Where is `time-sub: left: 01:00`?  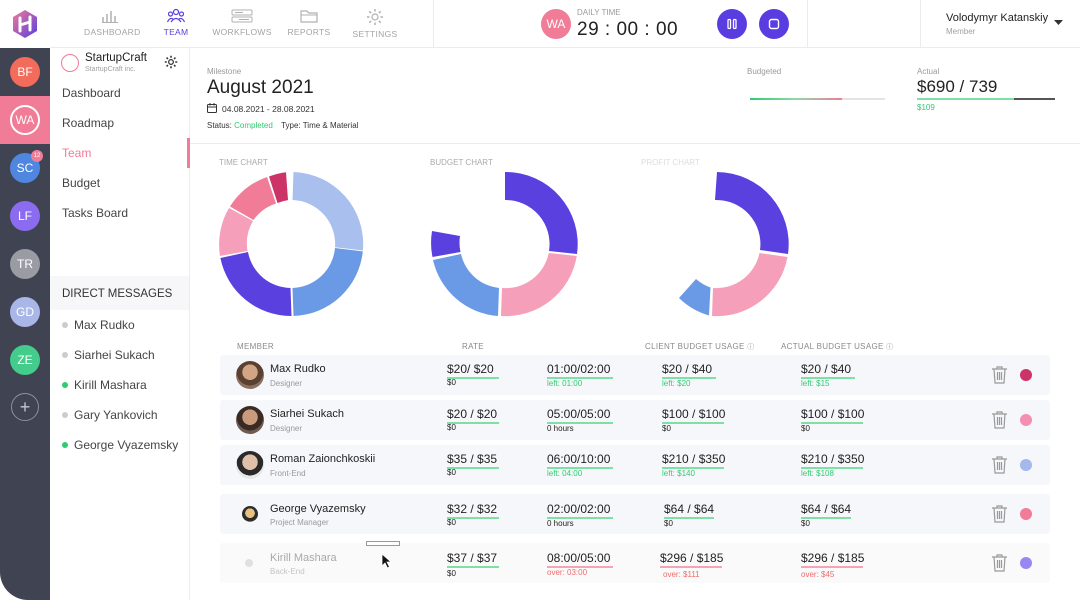
time-sub: left: 01:00 is located at coordinates (565, 383).